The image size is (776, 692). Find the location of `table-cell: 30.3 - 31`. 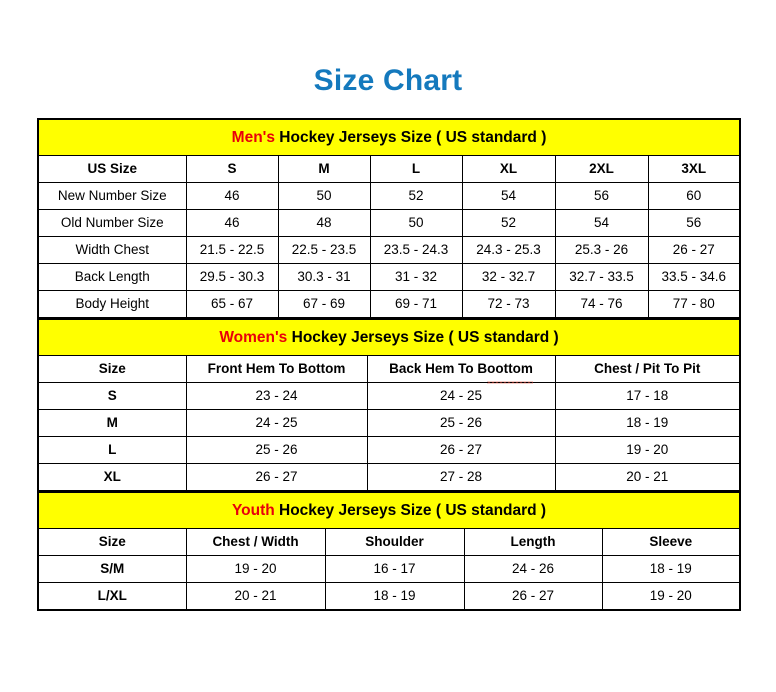

table-cell: 30.3 - 31 is located at coordinates (324, 277).